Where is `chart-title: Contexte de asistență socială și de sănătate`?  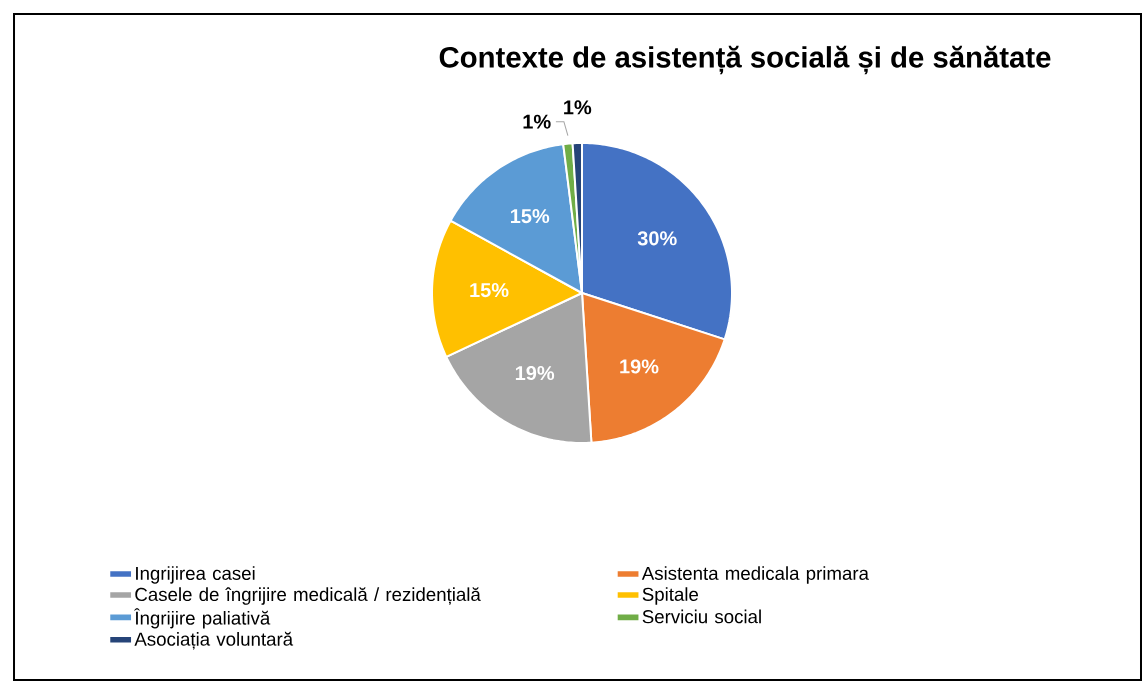 chart-title: Contexte de asistență socială și de sănătate is located at coordinates (745, 60).